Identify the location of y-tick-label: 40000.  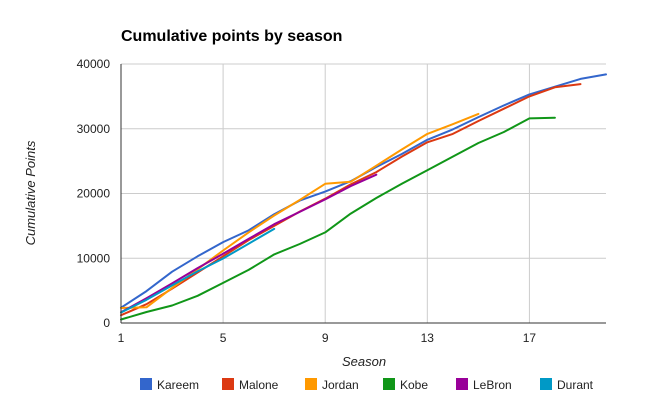
(94, 64).